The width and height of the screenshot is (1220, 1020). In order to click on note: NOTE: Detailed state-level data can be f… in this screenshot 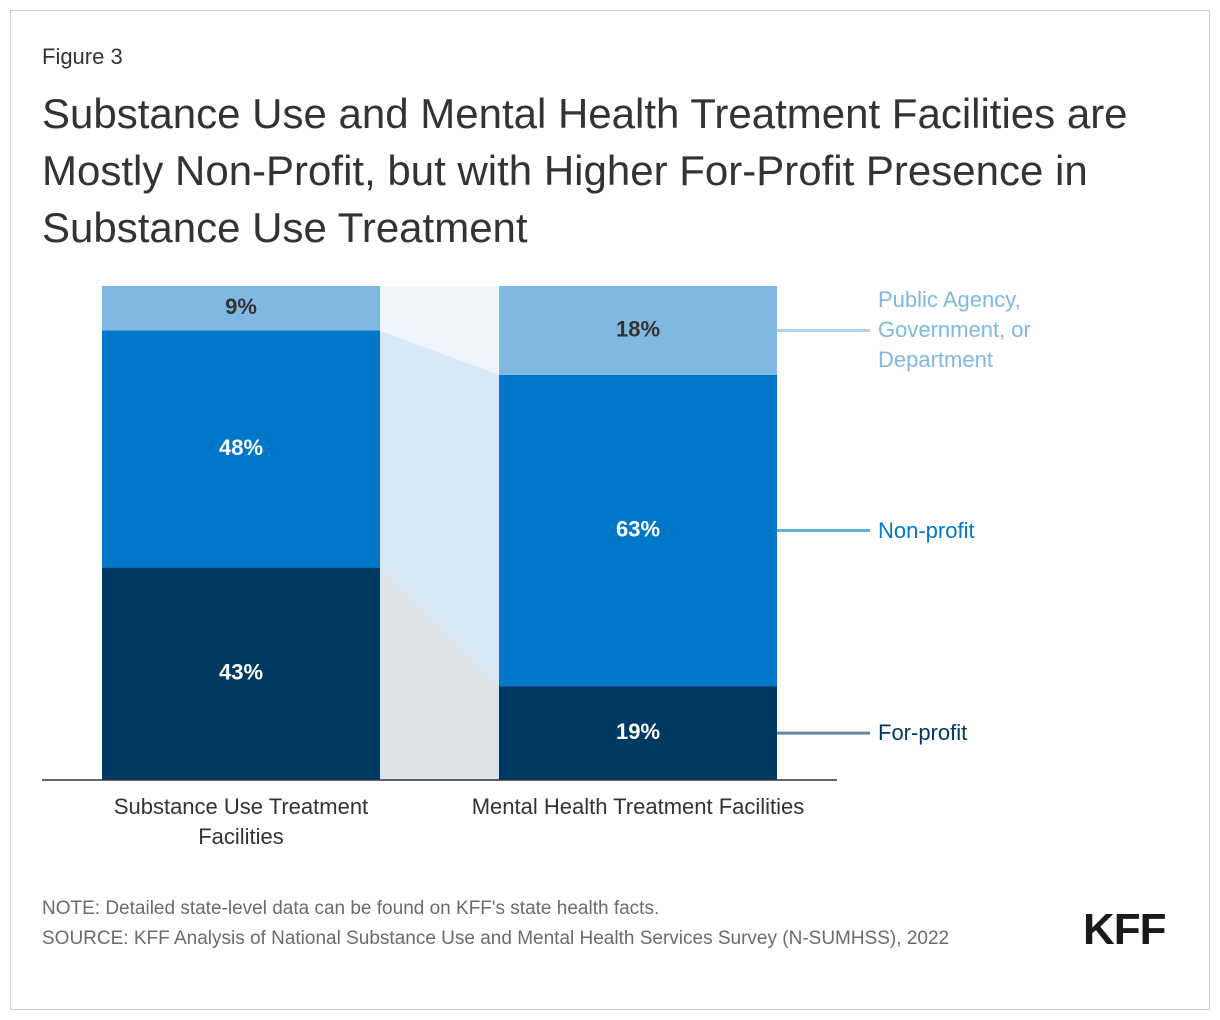, I will do `click(351, 908)`.